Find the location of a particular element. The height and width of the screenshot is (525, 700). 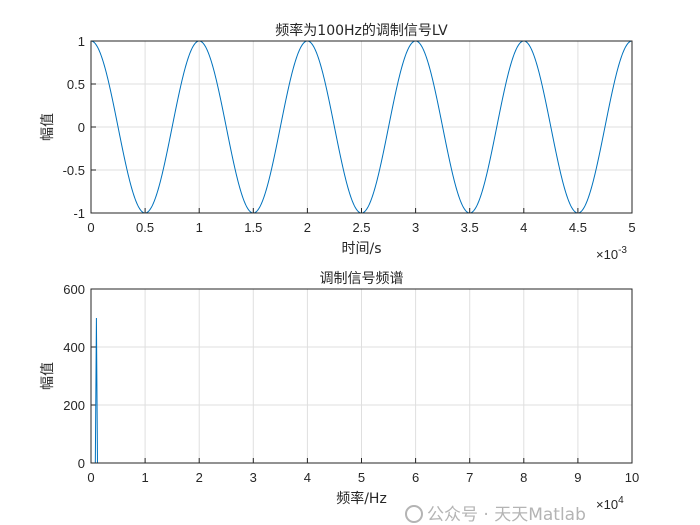

watermark: 公众号 · 天天Matlab is located at coordinates (495, 515).